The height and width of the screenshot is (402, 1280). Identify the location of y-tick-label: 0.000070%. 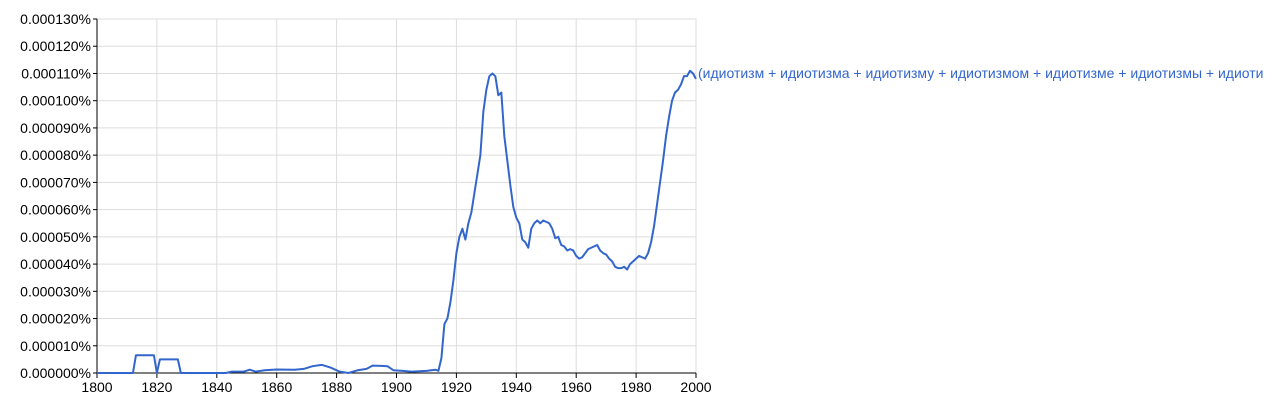
(55, 182).